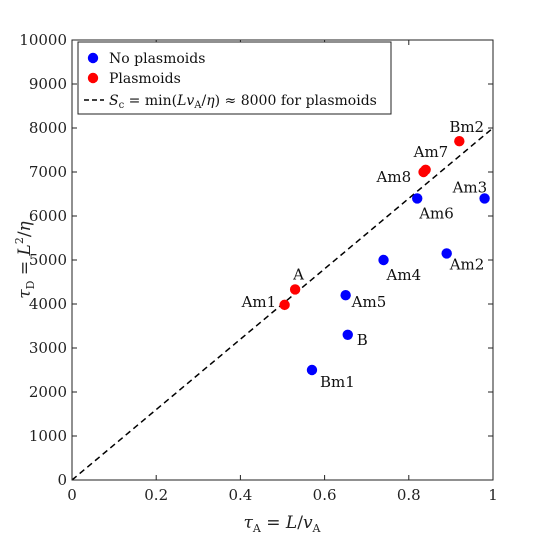  What do you see at coordinates (72, 495) in the screenshot?
I see `x-tick-label: 0` at bounding box center [72, 495].